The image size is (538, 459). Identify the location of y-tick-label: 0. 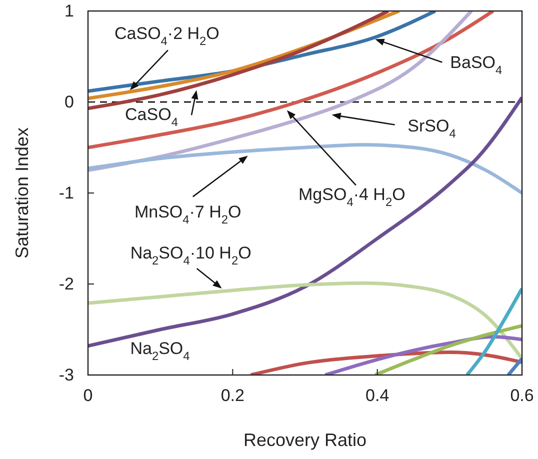
(69, 102).